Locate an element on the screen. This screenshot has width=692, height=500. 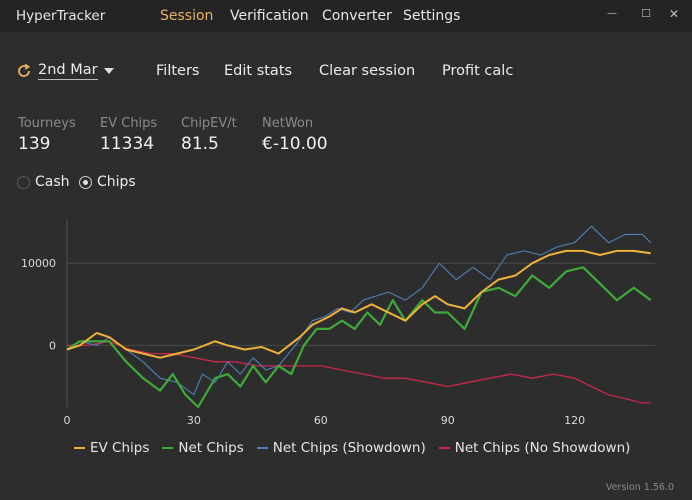
date-label: 2nd Mar is located at coordinates (68, 71).